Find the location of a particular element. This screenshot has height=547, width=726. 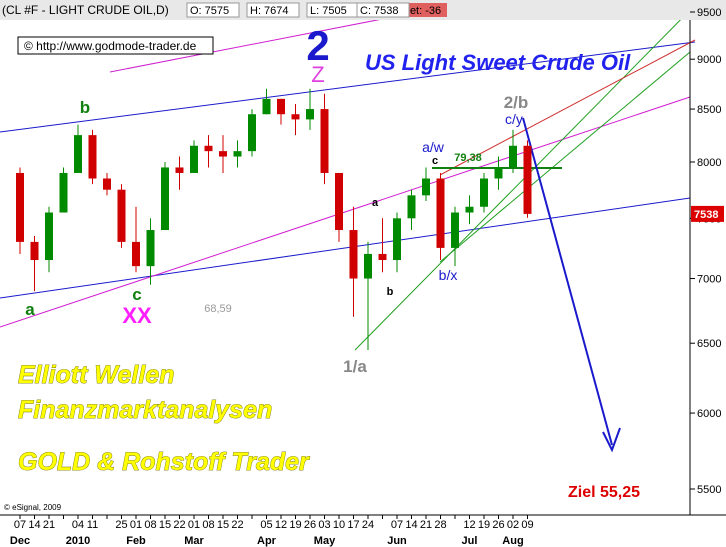

x-month-label: Jul is located at coordinates (470, 541).